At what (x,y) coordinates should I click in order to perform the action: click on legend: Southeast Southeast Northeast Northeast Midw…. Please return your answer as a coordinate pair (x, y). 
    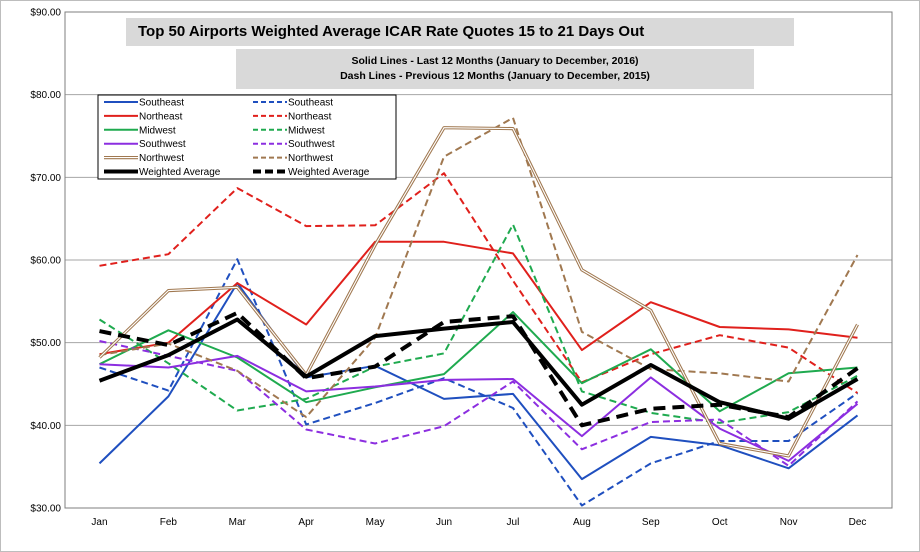
    Looking at the image, I should click on (247, 137).